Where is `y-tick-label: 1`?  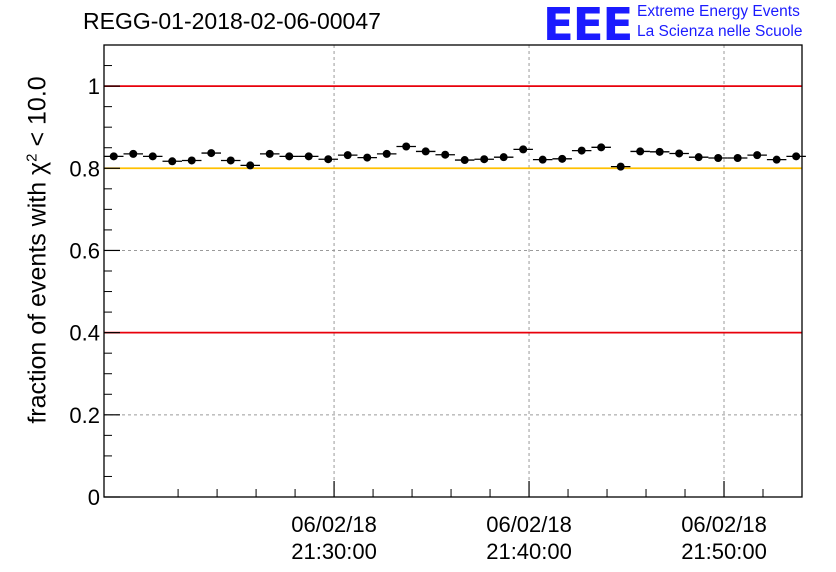
y-tick-label: 1 is located at coordinates (94, 86).